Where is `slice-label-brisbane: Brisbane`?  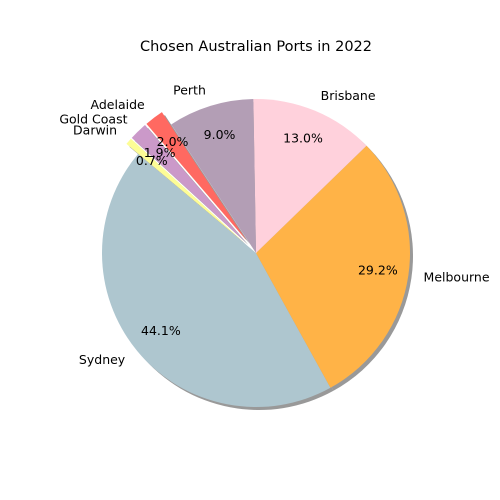 slice-label-brisbane: Brisbane is located at coordinates (348, 95).